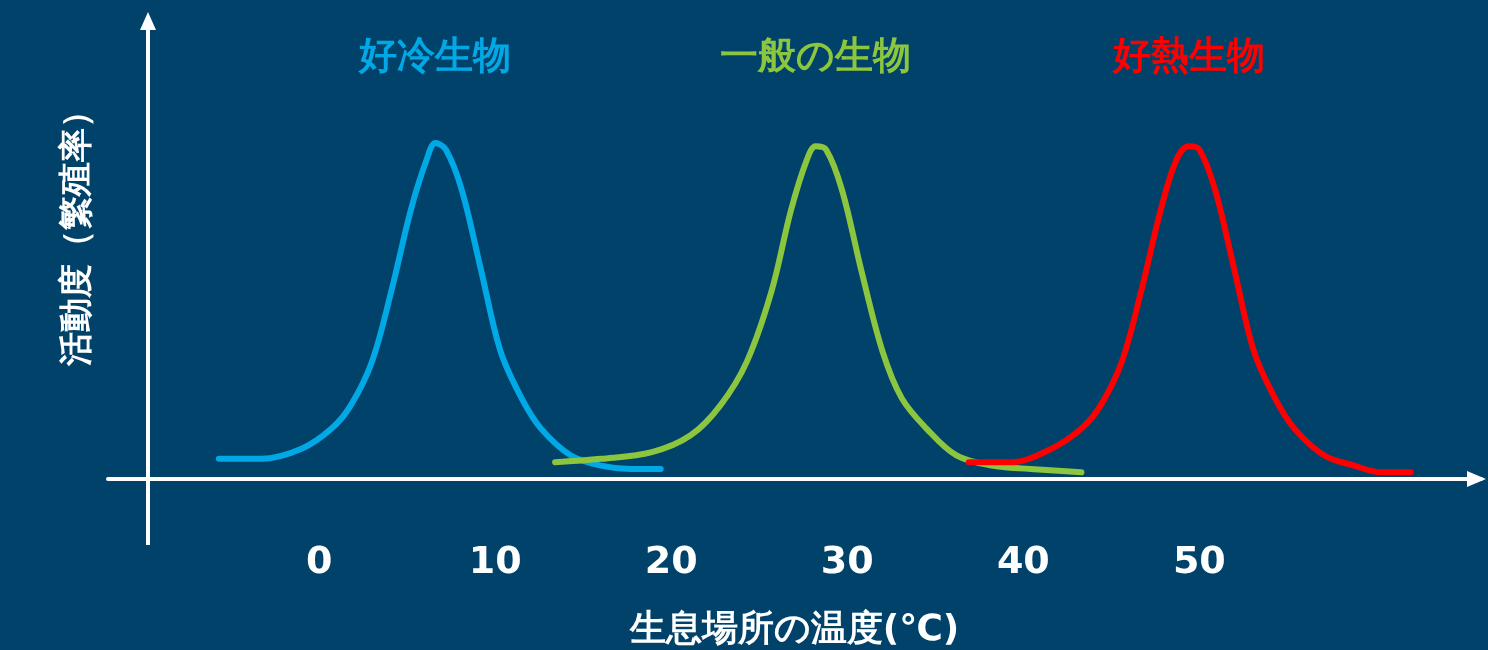 This screenshot has height=650, width=1488. I want to click on text: 好冷生物, so click(434, 55).